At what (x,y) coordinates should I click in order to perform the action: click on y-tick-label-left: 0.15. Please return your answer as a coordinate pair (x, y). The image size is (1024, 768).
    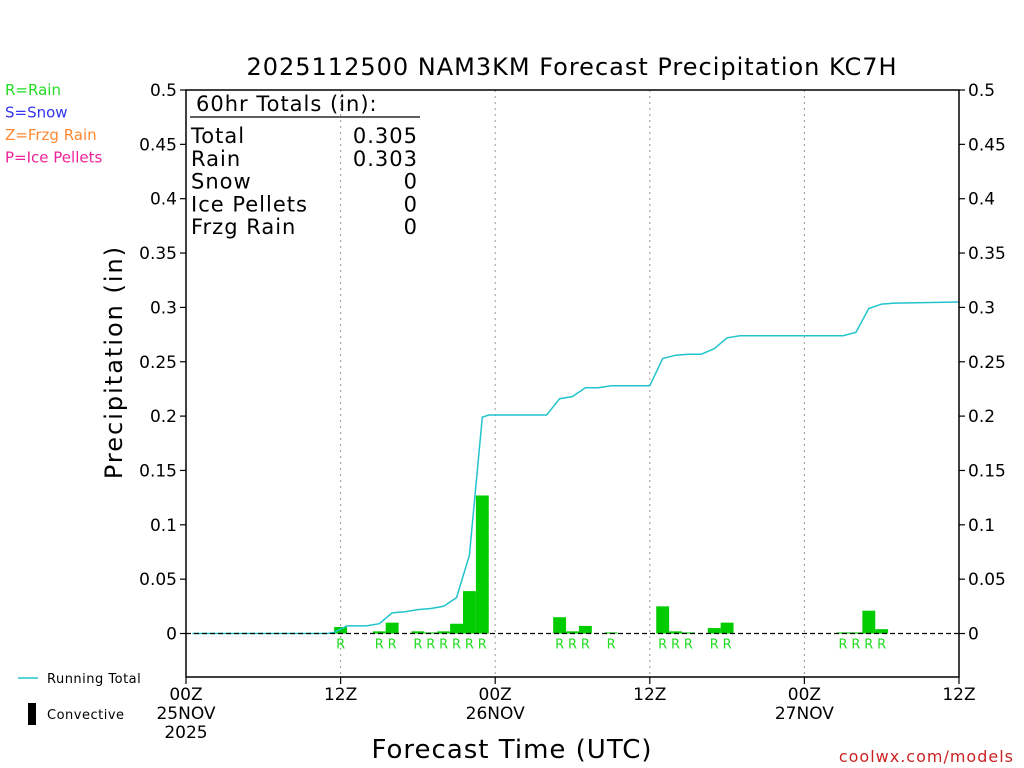
    Looking at the image, I should click on (158, 471).